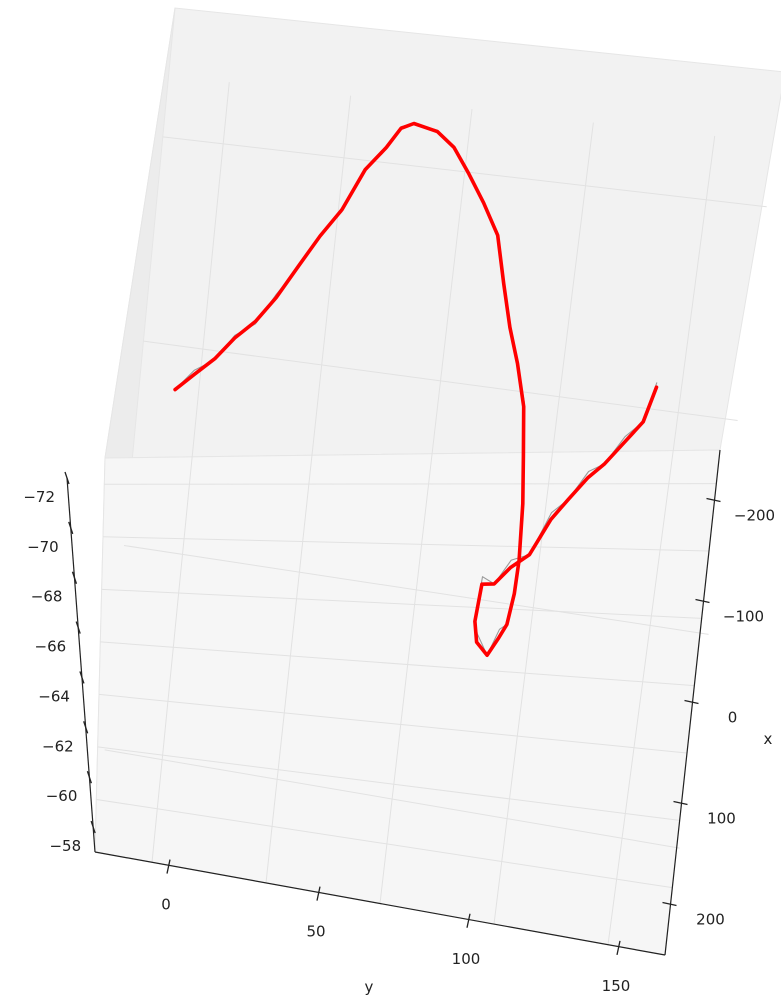  I want to click on y-tick-label-1: 50, so click(315, 932).